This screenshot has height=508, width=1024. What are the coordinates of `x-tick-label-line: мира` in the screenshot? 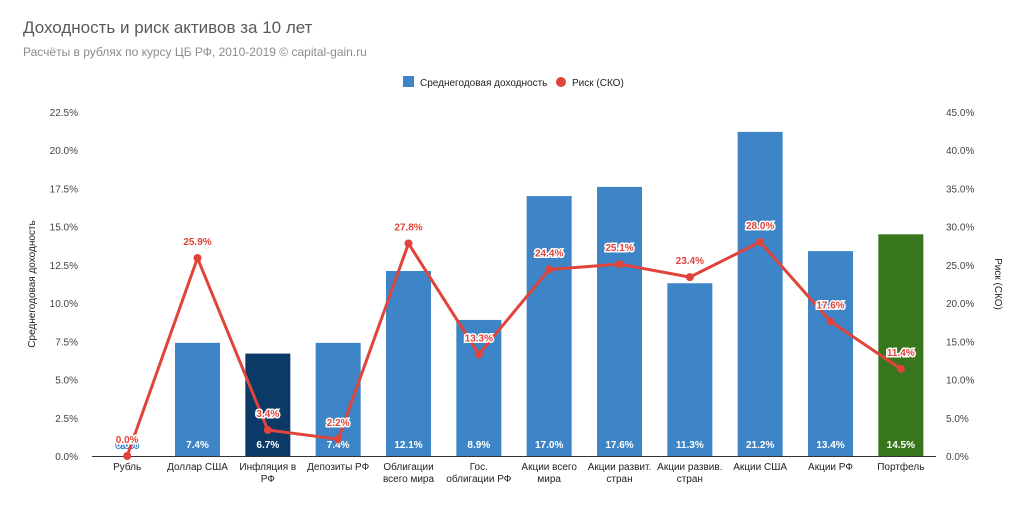 It's located at (549, 479).